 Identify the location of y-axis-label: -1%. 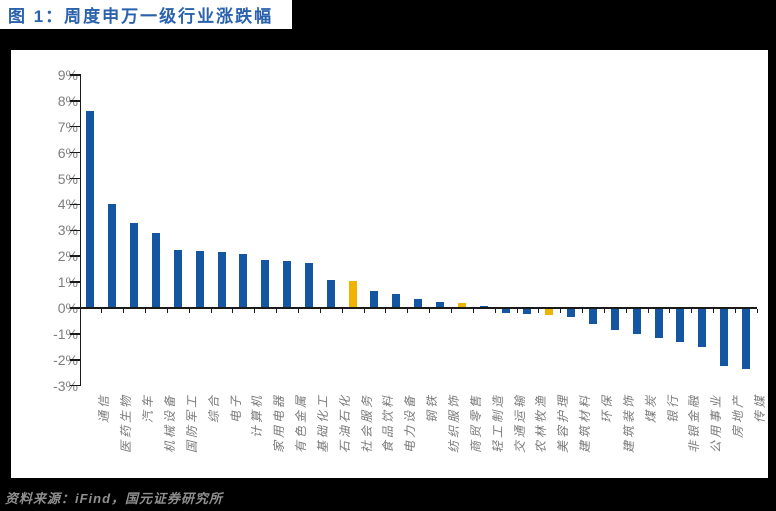
(65, 333).